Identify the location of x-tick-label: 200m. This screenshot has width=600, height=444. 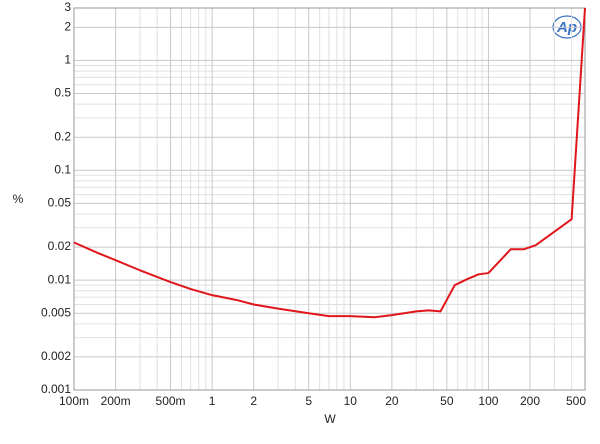
(116, 401).